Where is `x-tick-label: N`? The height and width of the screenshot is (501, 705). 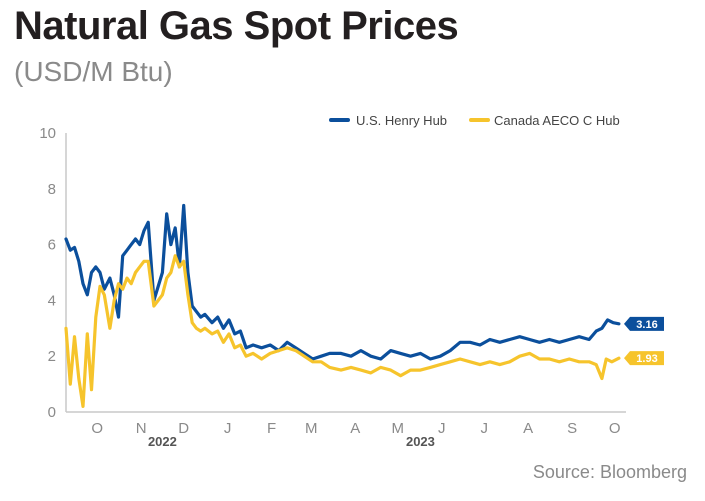
x-tick-label: N is located at coordinates (141, 428).